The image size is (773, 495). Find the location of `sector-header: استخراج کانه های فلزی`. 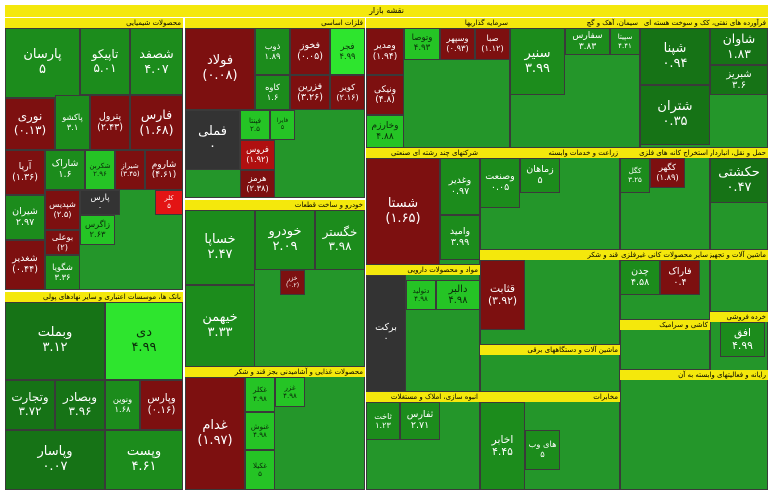

sector-header: استخراج کانه های فلزی is located at coordinates (665, 153).